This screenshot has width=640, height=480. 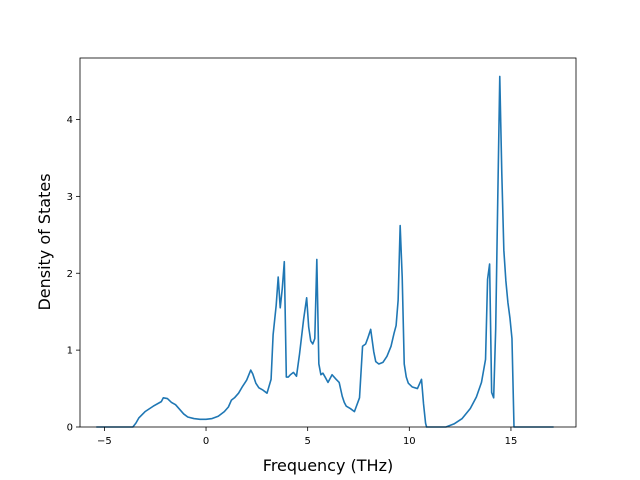 What do you see at coordinates (70, 274) in the screenshot?
I see `y-tick-label: 2` at bounding box center [70, 274].